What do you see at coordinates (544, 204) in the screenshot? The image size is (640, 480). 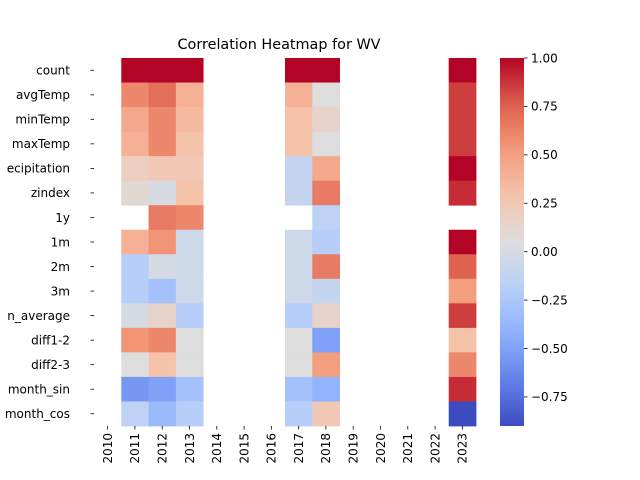 I see `colorbar-tick-label: 0.25` at bounding box center [544, 204].